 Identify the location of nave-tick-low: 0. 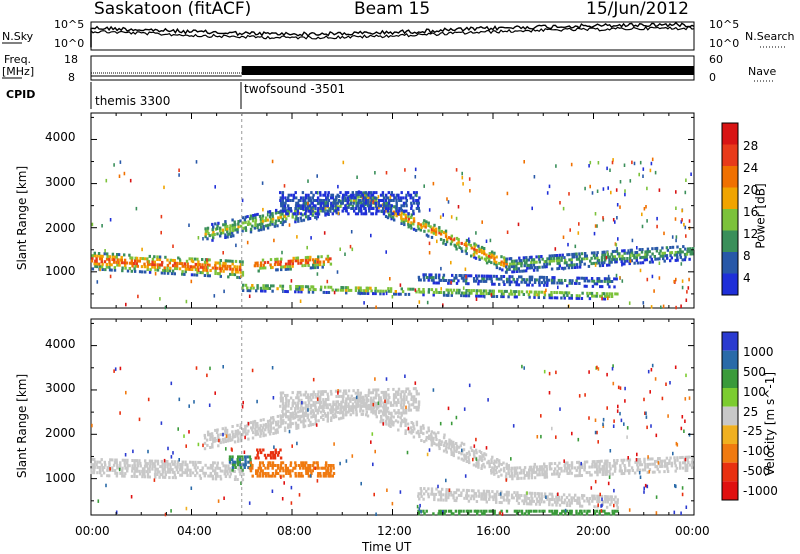
(712, 77).